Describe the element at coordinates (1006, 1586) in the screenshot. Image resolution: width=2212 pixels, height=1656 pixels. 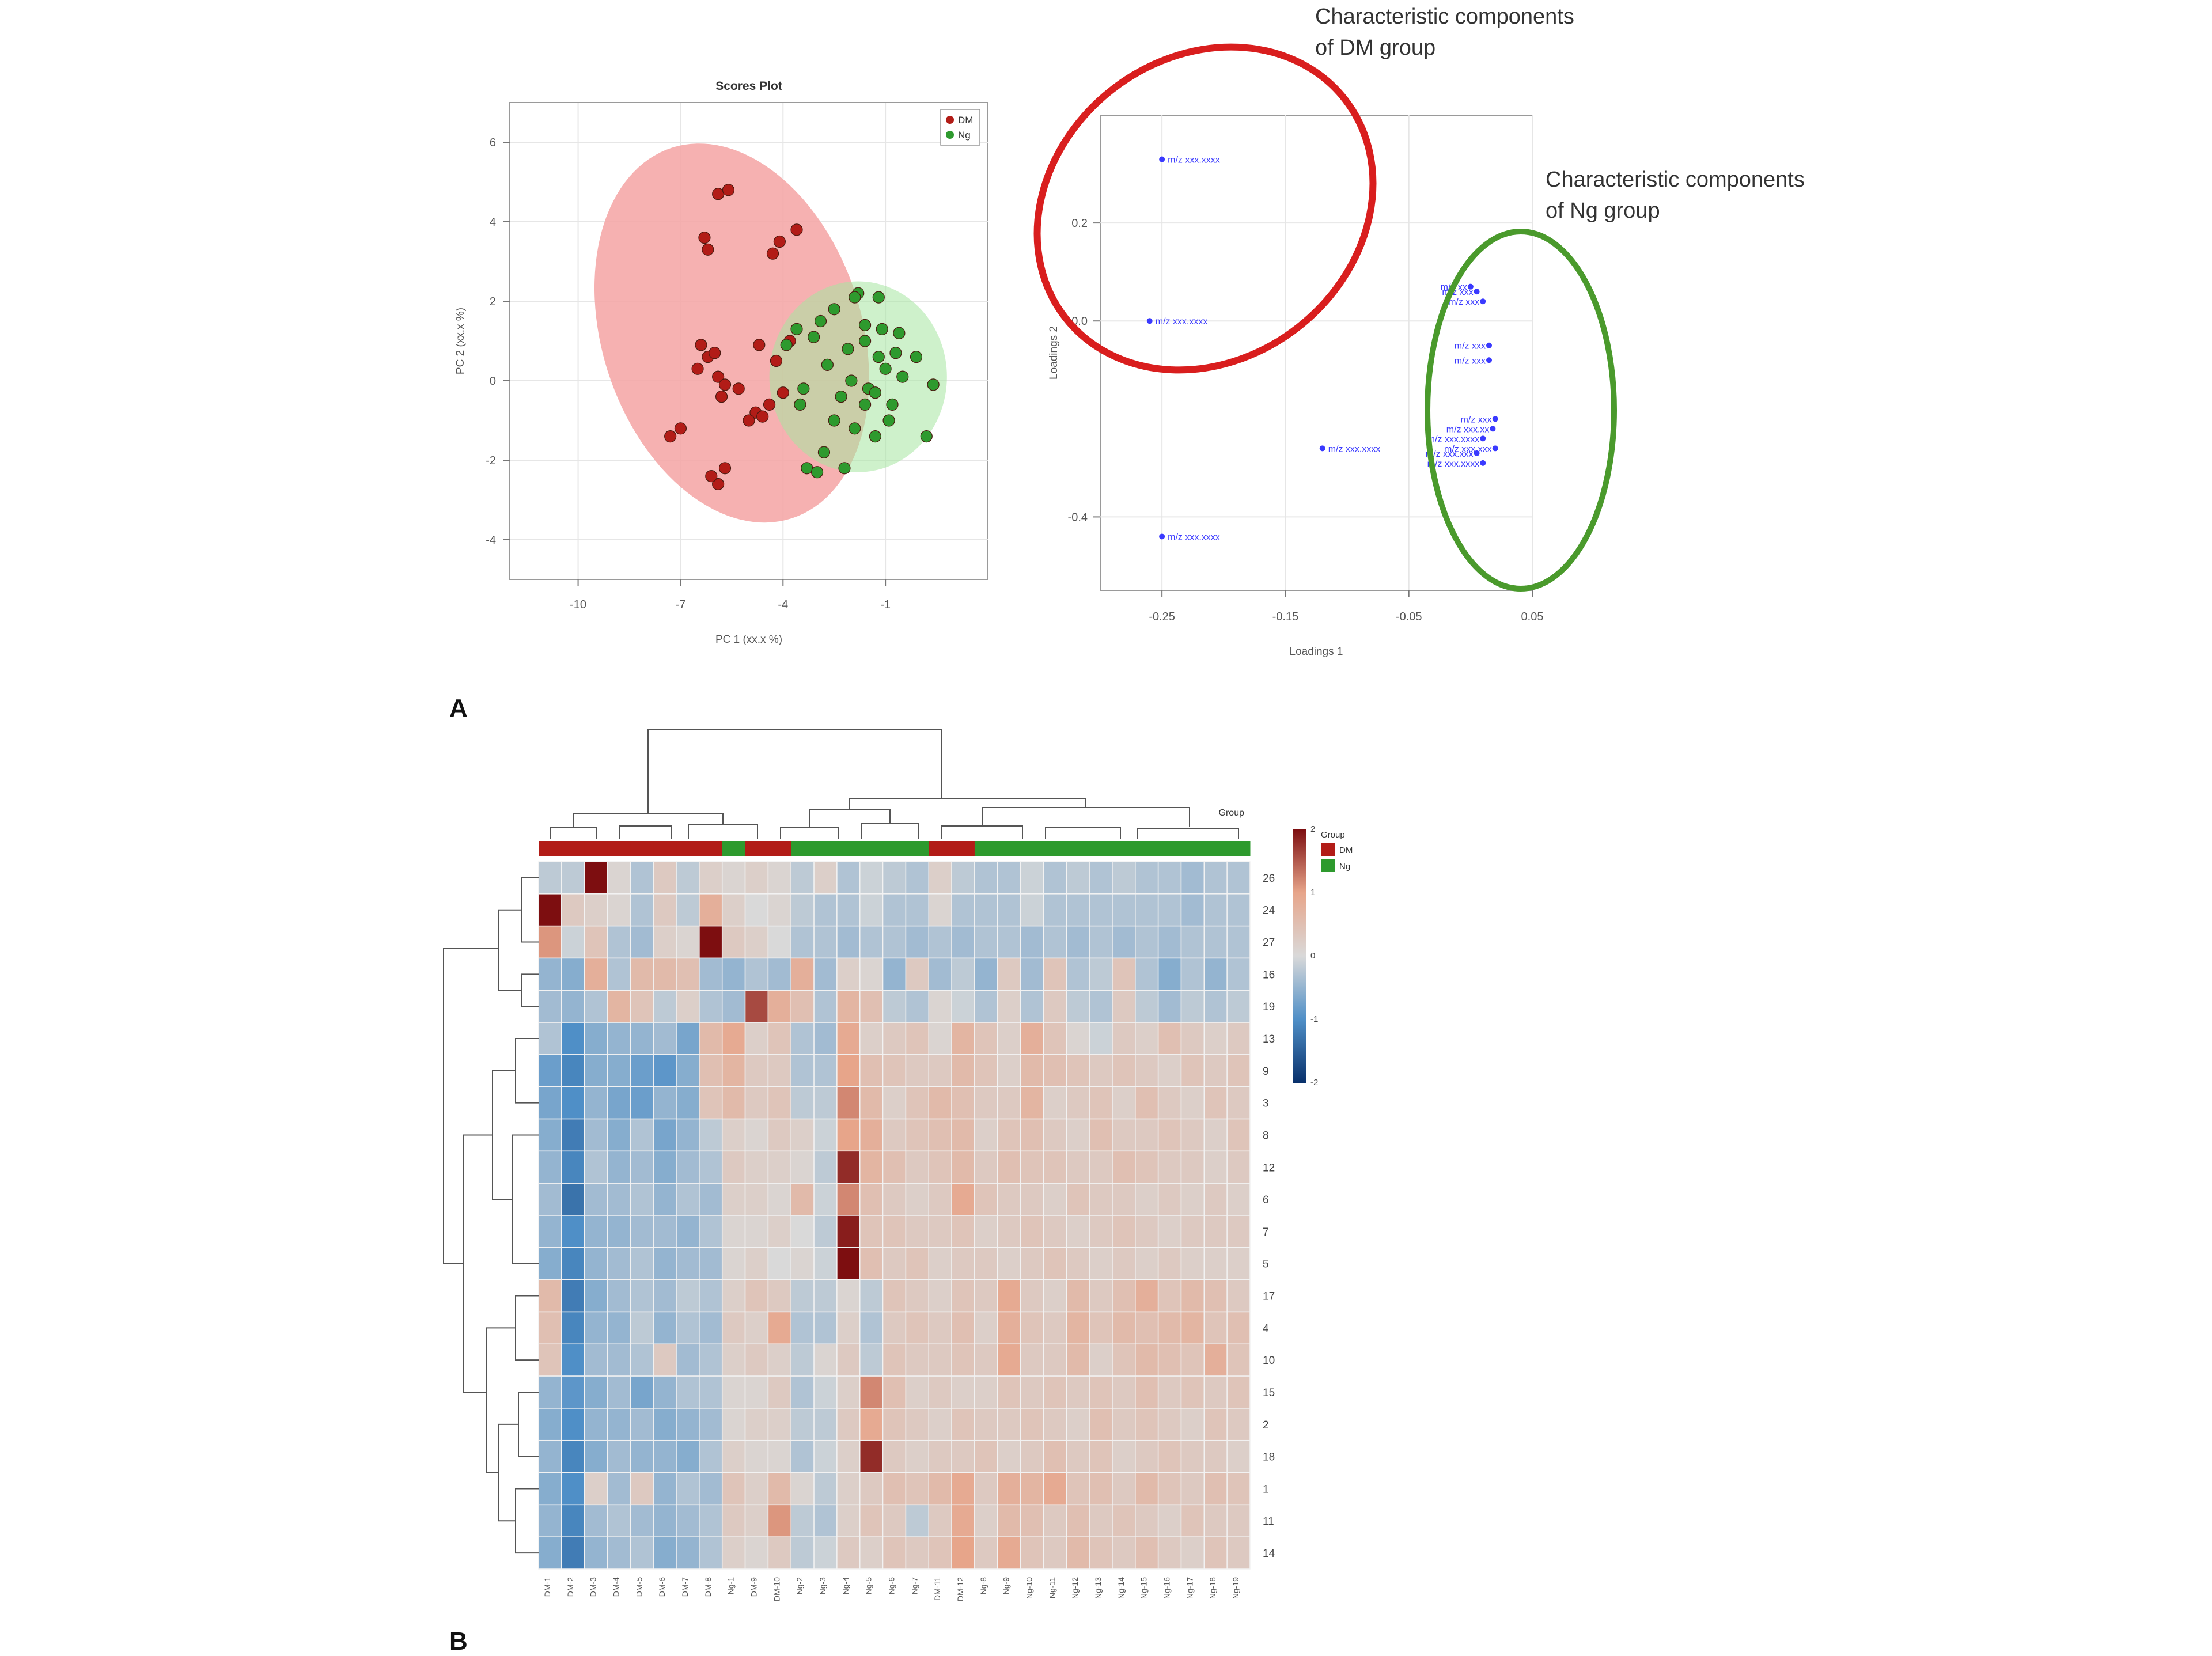
I see `heatmap-column-label: Ng-9` at that location.